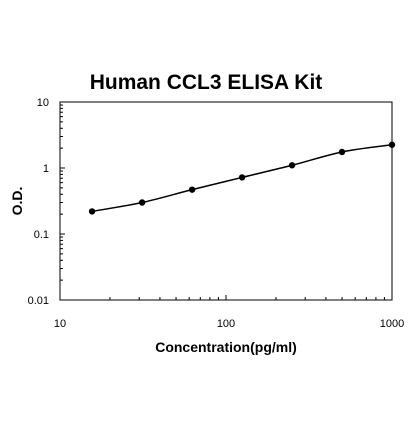 The image size is (420, 425). Describe the element at coordinates (46, 202) in the screenshot. I see `y-axis: 0.01 0.1 1 10` at that location.